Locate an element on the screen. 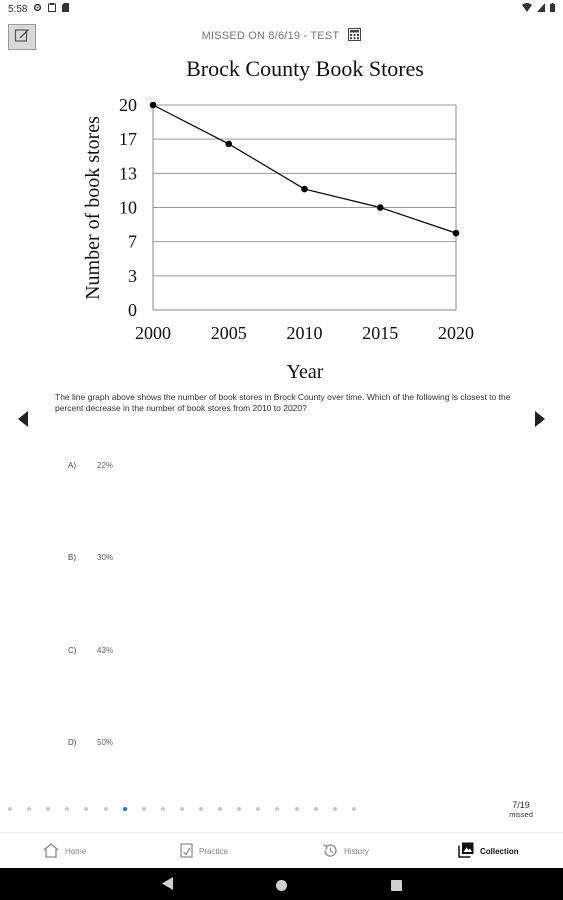 The image size is (563, 900). y-tick-labels: 0 3 7 10 13 17 20 is located at coordinates (128, 207).